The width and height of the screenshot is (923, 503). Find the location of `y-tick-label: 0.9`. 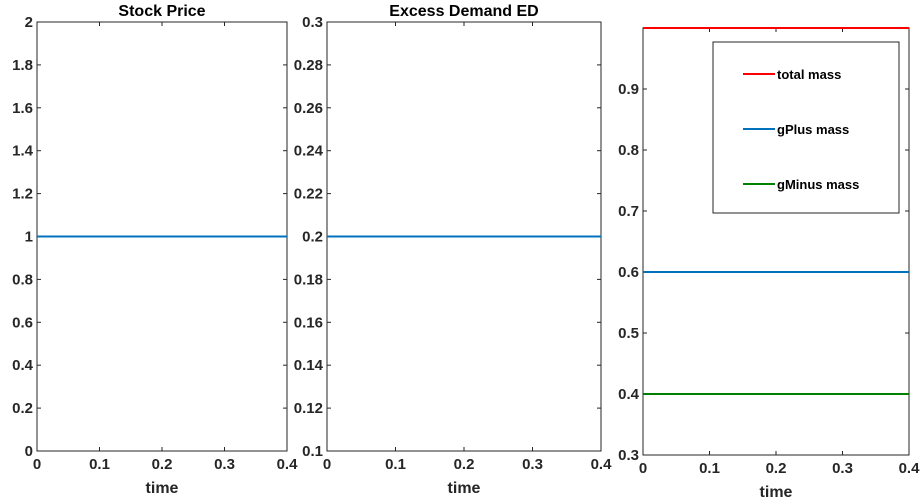

y-tick-label: 0.9 is located at coordinates (628, 89).